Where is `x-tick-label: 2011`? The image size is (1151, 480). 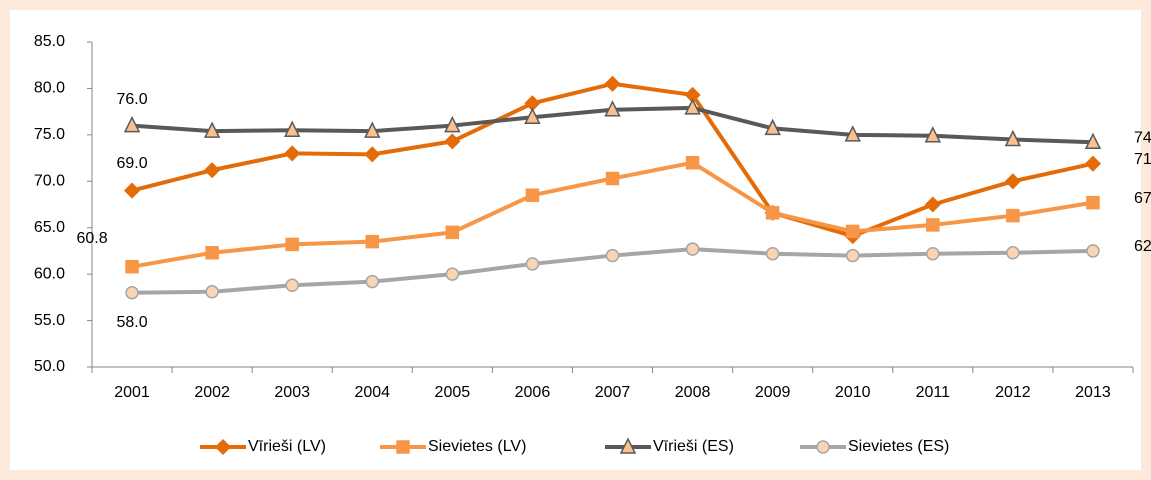 x-tick-label: 2011 is located at coordinates (933, 392).